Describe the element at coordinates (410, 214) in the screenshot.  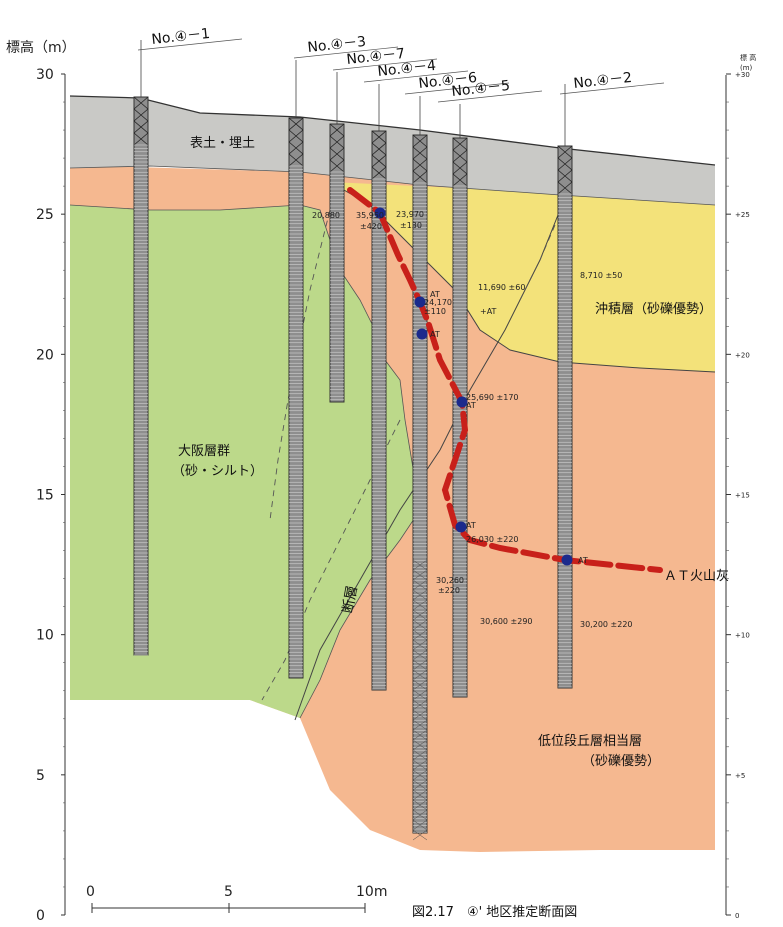
I see `annotation-text: 23,970` at that location.